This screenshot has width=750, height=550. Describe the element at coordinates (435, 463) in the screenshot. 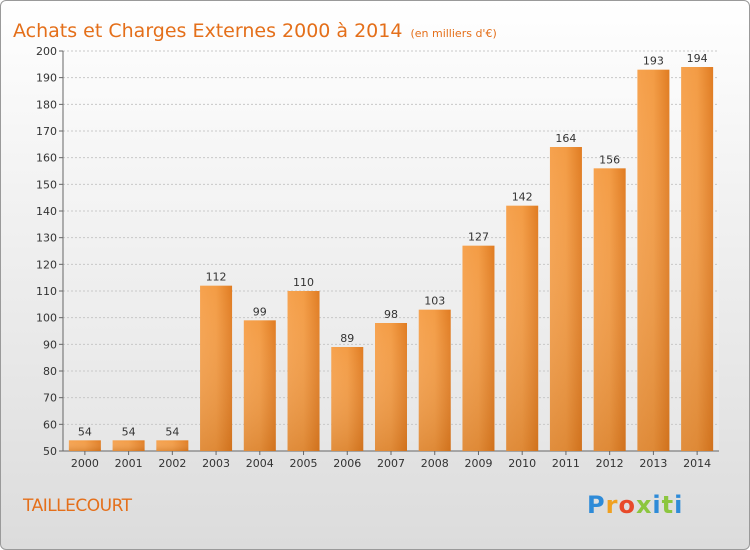

I see `x-tick-label: 2008` at that location.